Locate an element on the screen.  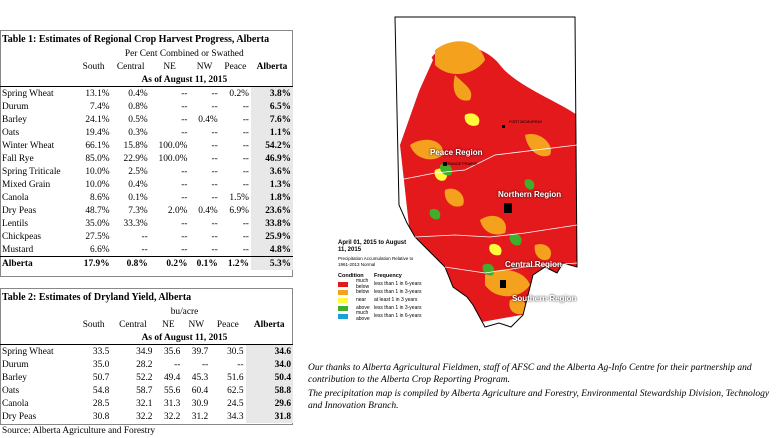
region-value: 85.0% is located at coordinates (97, 158).